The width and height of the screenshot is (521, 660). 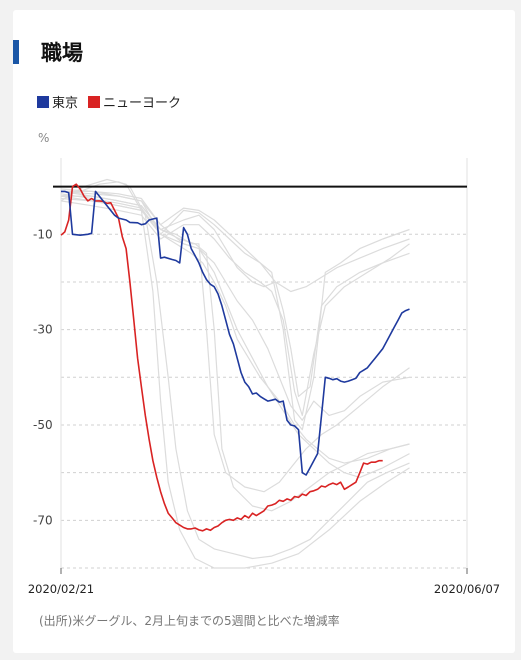 I want to click on y-tick-label: -10, so click(x=43, y=234).